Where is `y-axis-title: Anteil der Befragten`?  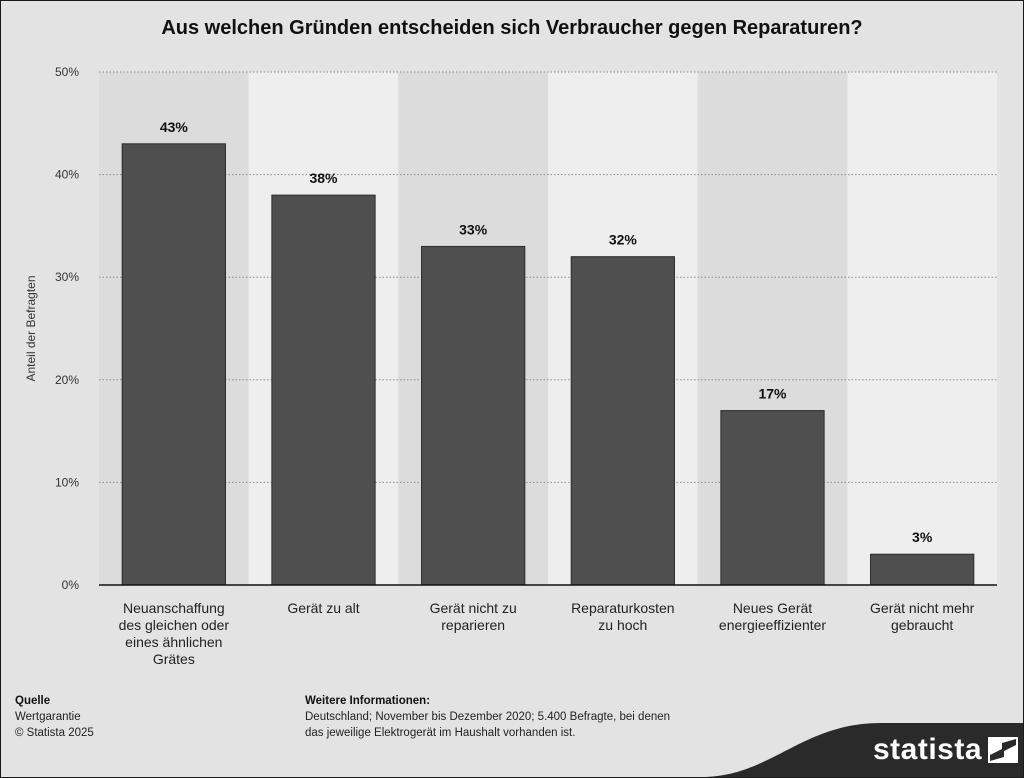 y-axis-title: Anteil der Befragten is located at coordinates (31, 328).